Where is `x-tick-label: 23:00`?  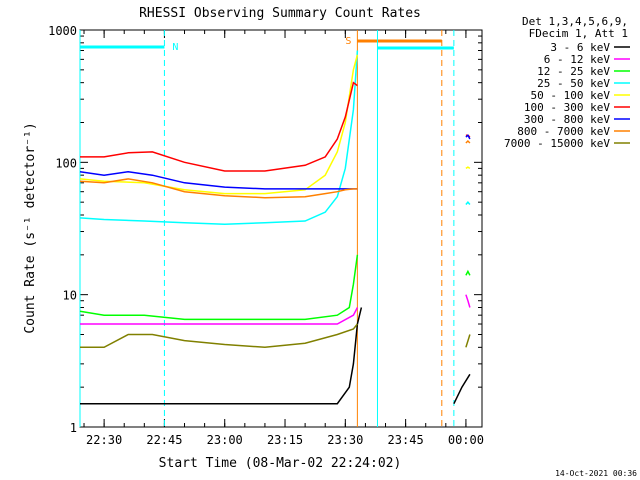
x-tick-label: 23:00 is located at coordinates (225, 440).